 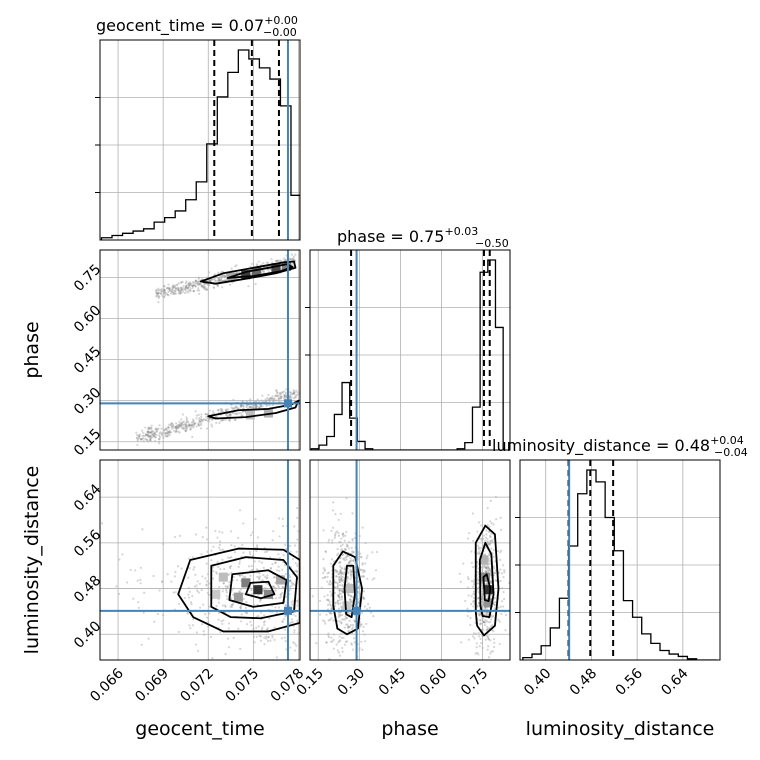 What do you see at coordinates (246, 583) in the screenshot?
I see `density-cell` at bounding box center [246, 583].